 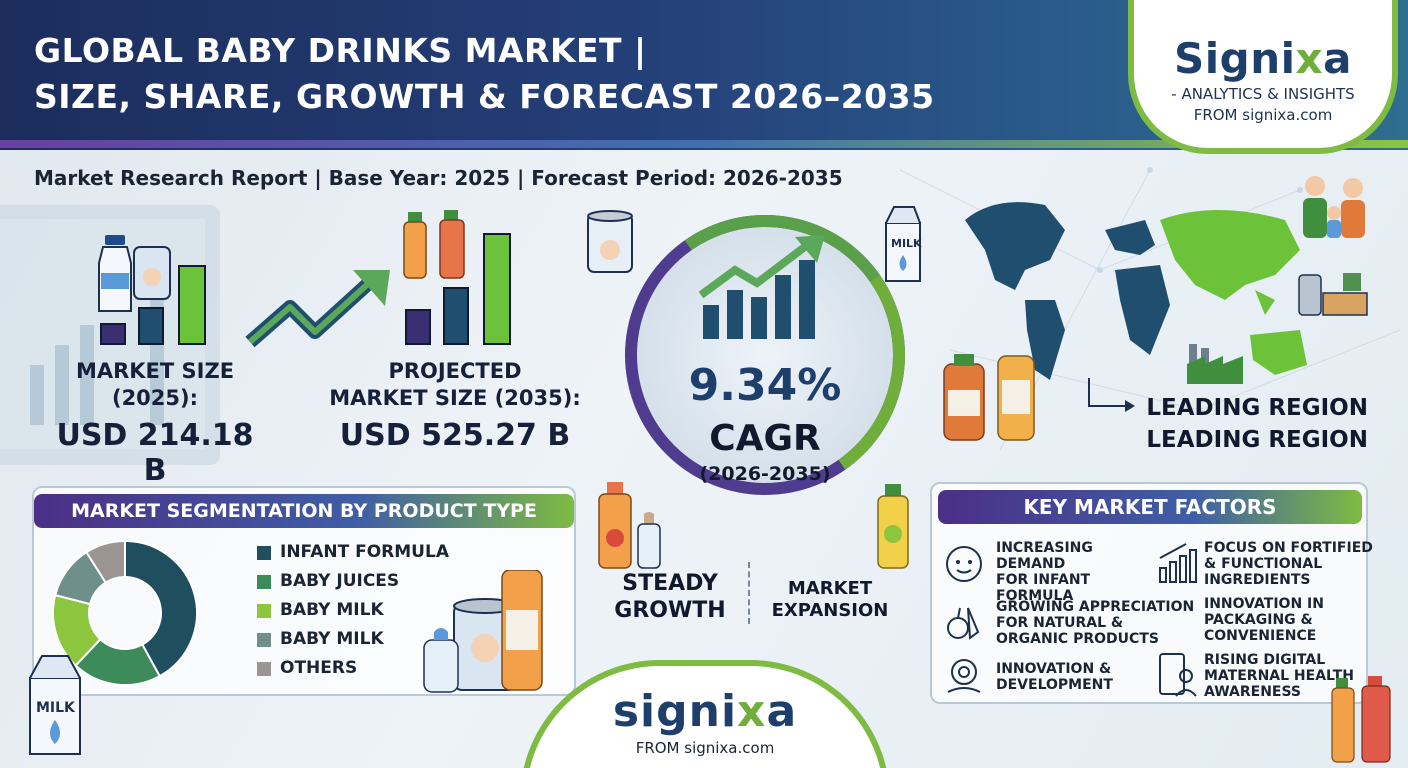 What do you see at coordinates (670, 597) in the screenshot?
I see `steady-growth-label: STEADY GROWTH` at bounding box center [670, 597].